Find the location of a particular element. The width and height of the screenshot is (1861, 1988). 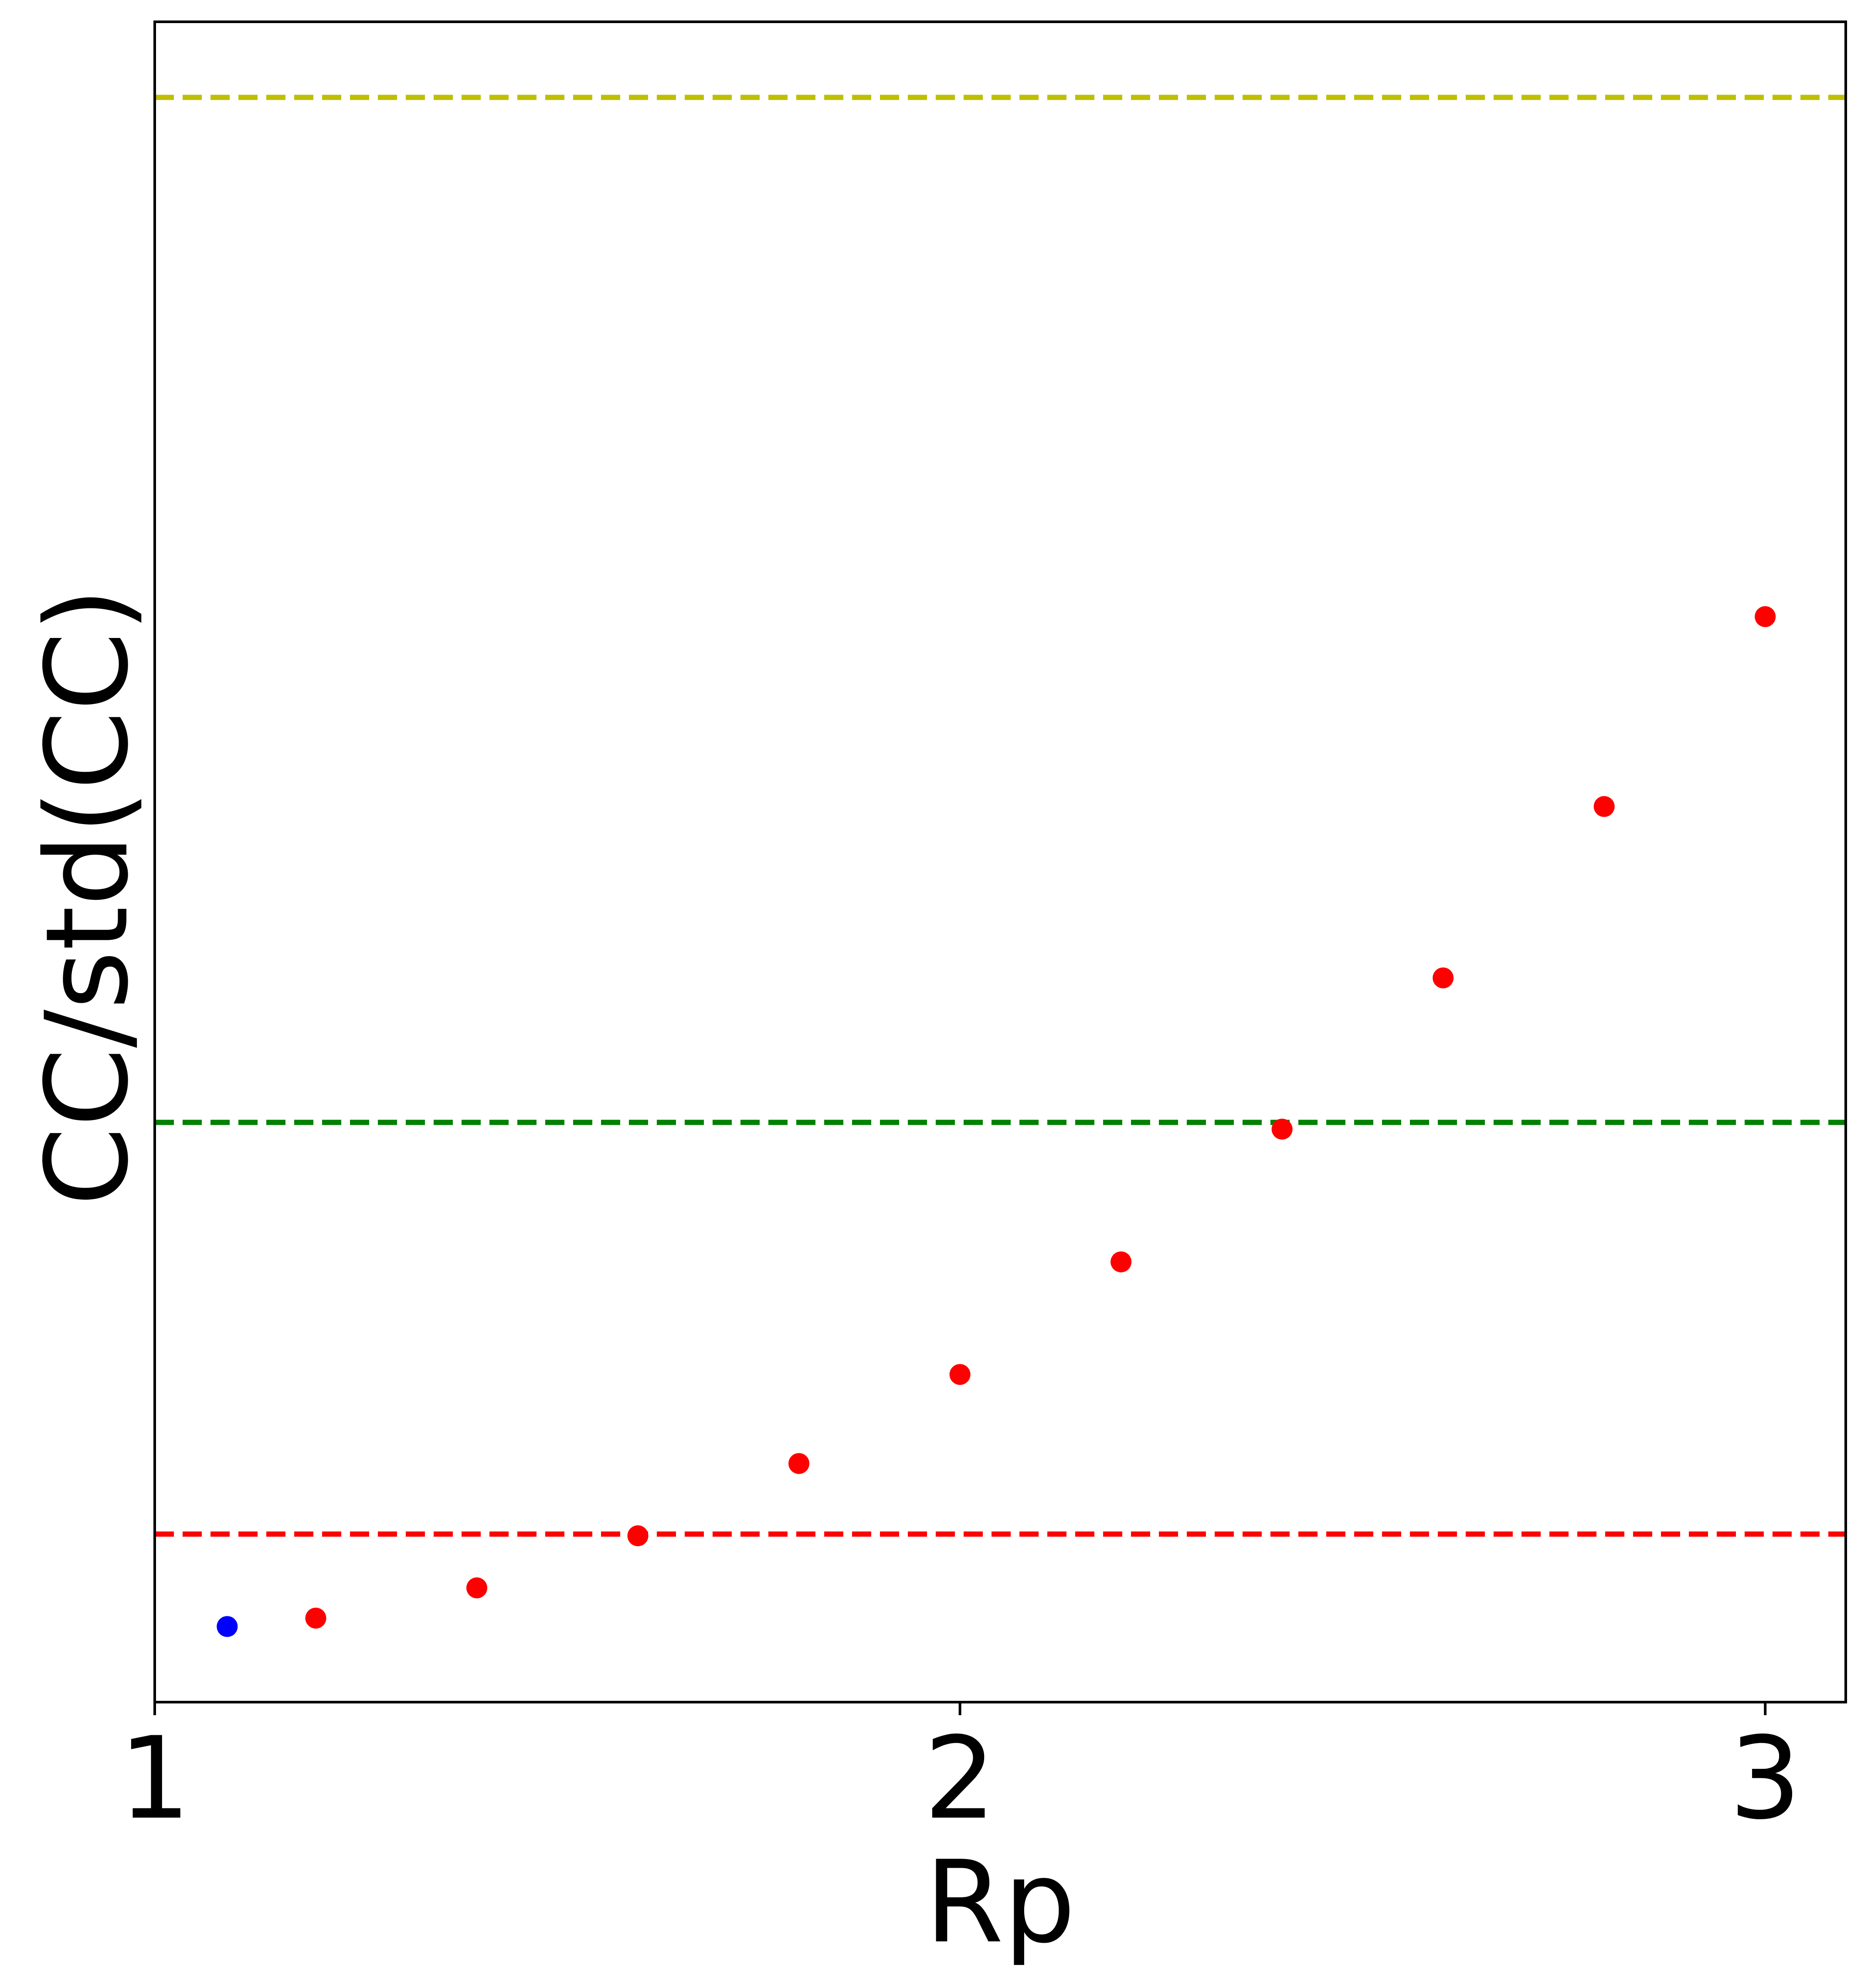

x-axis-label: Rp is located at coordinates (1000, 1902).